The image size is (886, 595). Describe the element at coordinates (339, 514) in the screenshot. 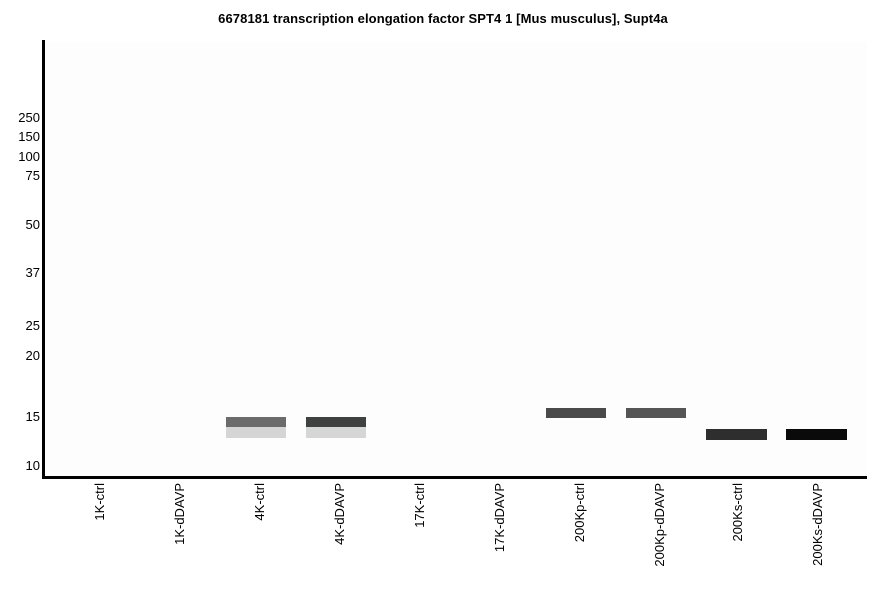

I see `x-lane-label: 4K-dDAVP` at that location.